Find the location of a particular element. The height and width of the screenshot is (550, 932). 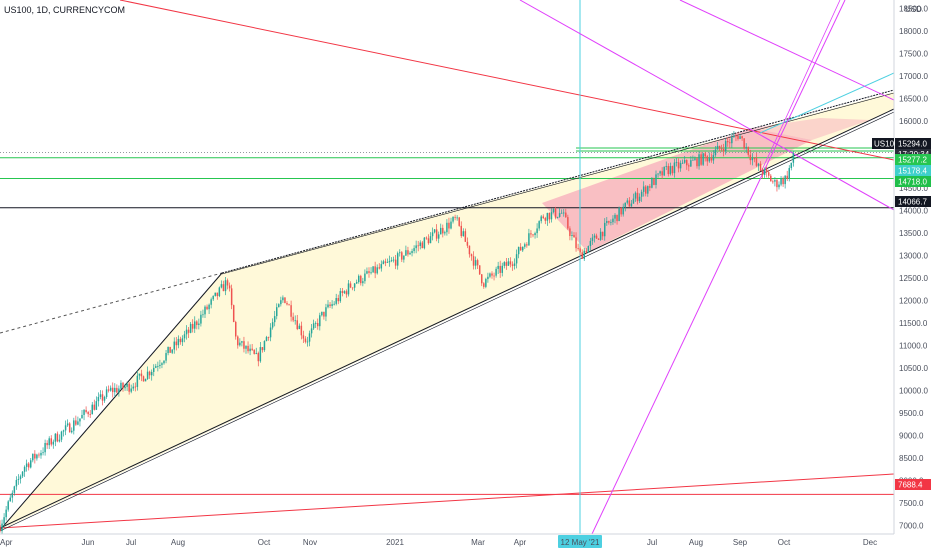

price-tag-5: 7688.4 is located at coordinates (913, 484).